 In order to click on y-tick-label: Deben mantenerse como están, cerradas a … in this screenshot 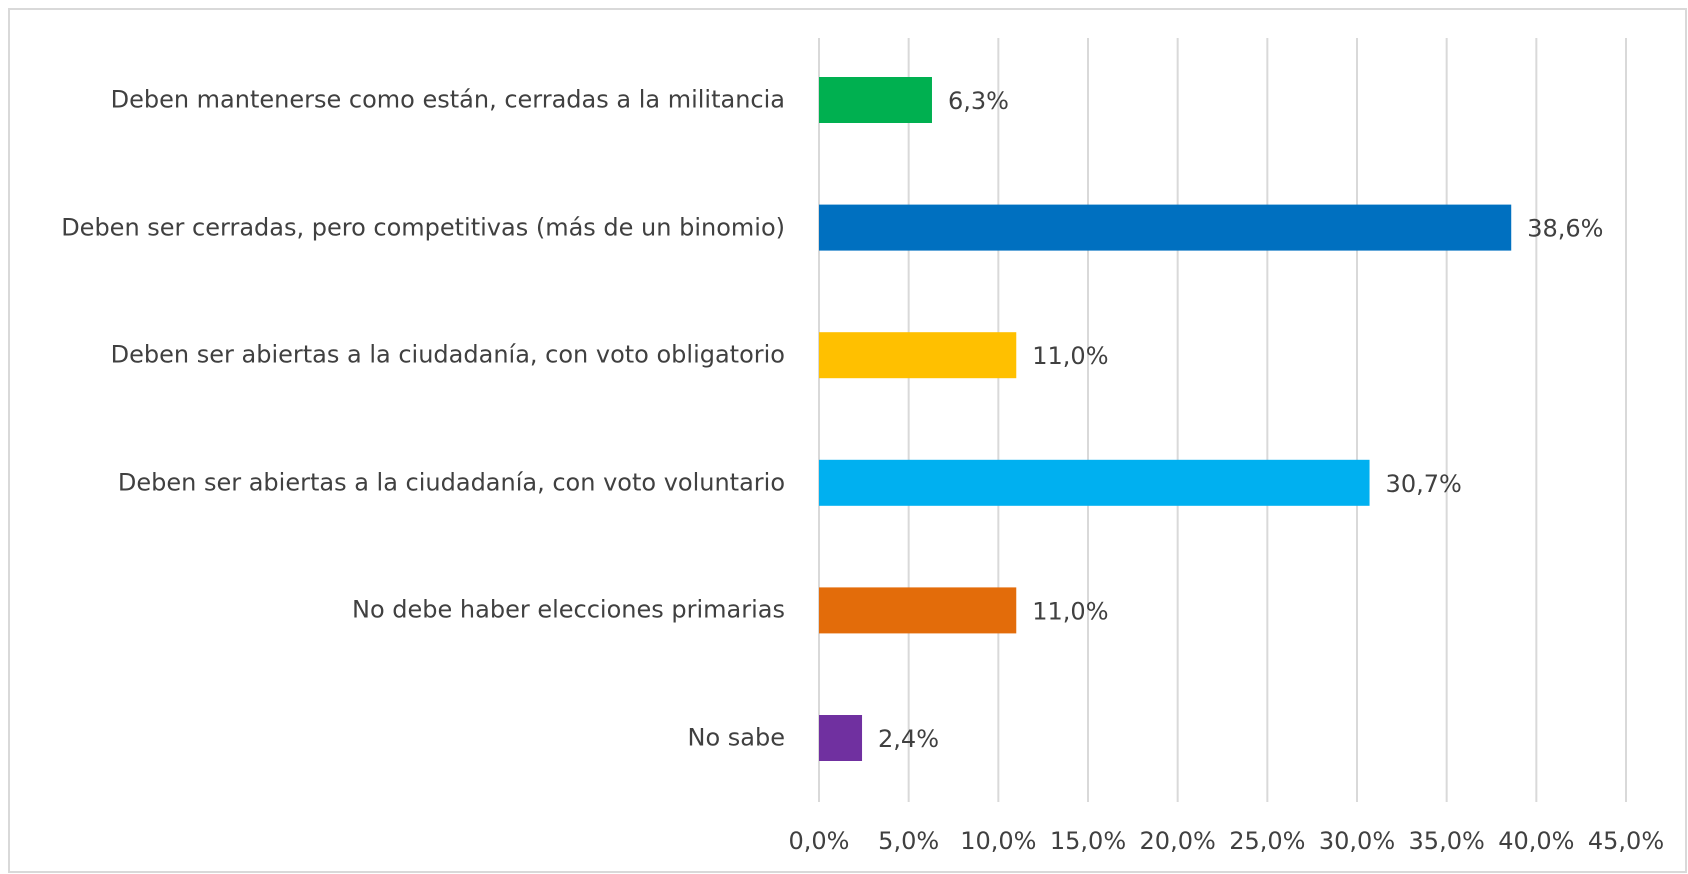, I will do `click(447, 99)`.